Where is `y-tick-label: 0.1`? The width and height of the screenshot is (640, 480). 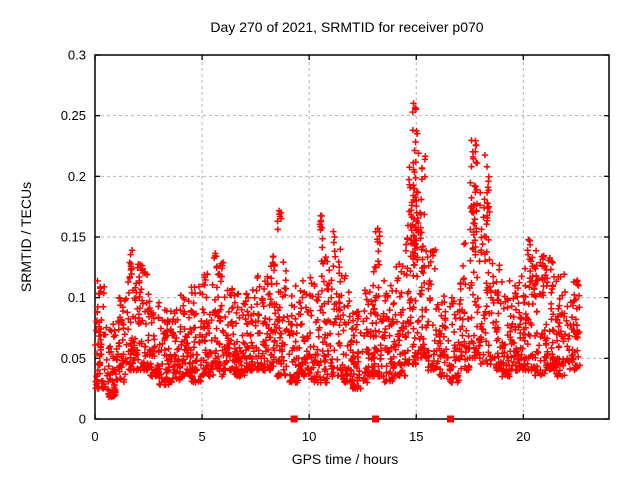
y-tick-label: 0.1 is located at coordinates (77, 297).